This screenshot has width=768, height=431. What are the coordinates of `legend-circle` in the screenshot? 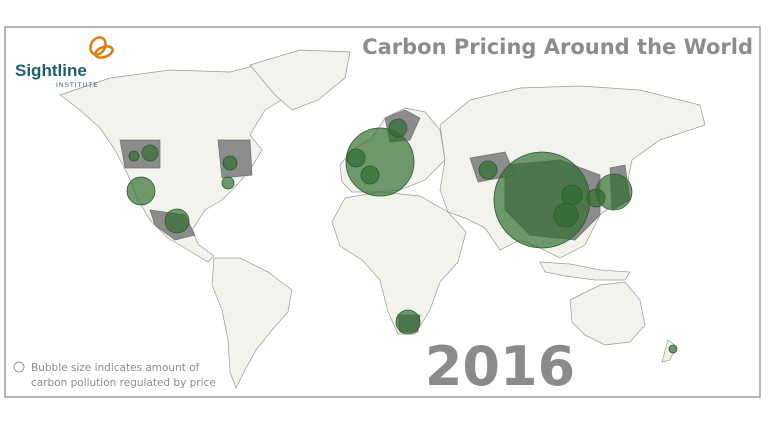 It's located at (19, 367).